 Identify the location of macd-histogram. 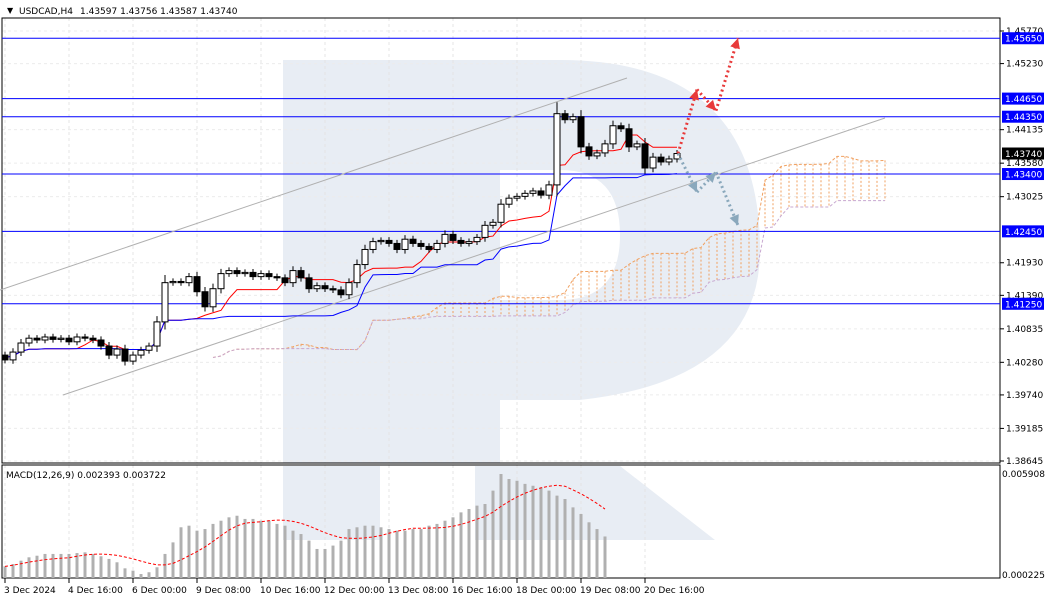
(305, 525).